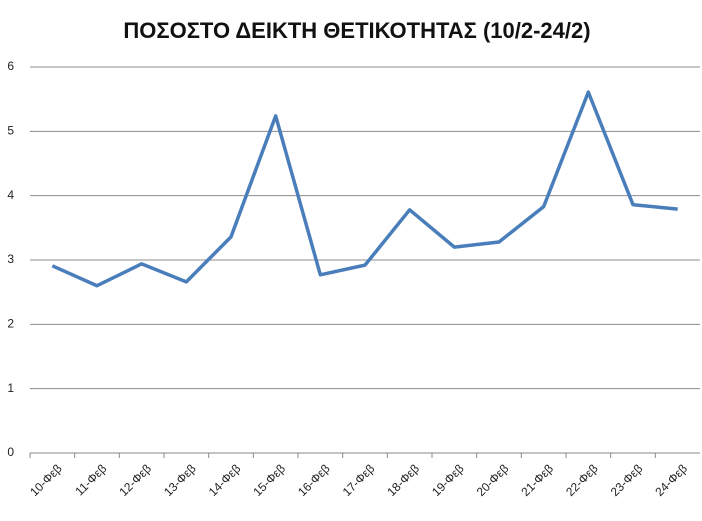  What do you see at coordinates (537, 480) in the screenshot?
I see `x-tick-label: 21-Φεβ` at bounding box center [537, 480].